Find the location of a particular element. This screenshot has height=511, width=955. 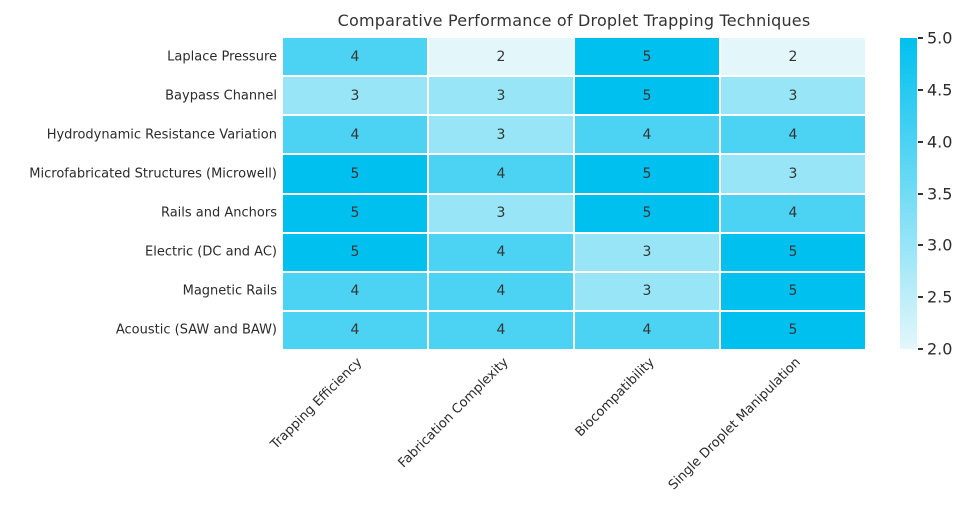

colorbar-tick-label: 4.5 is located at coordinates (940, 90).